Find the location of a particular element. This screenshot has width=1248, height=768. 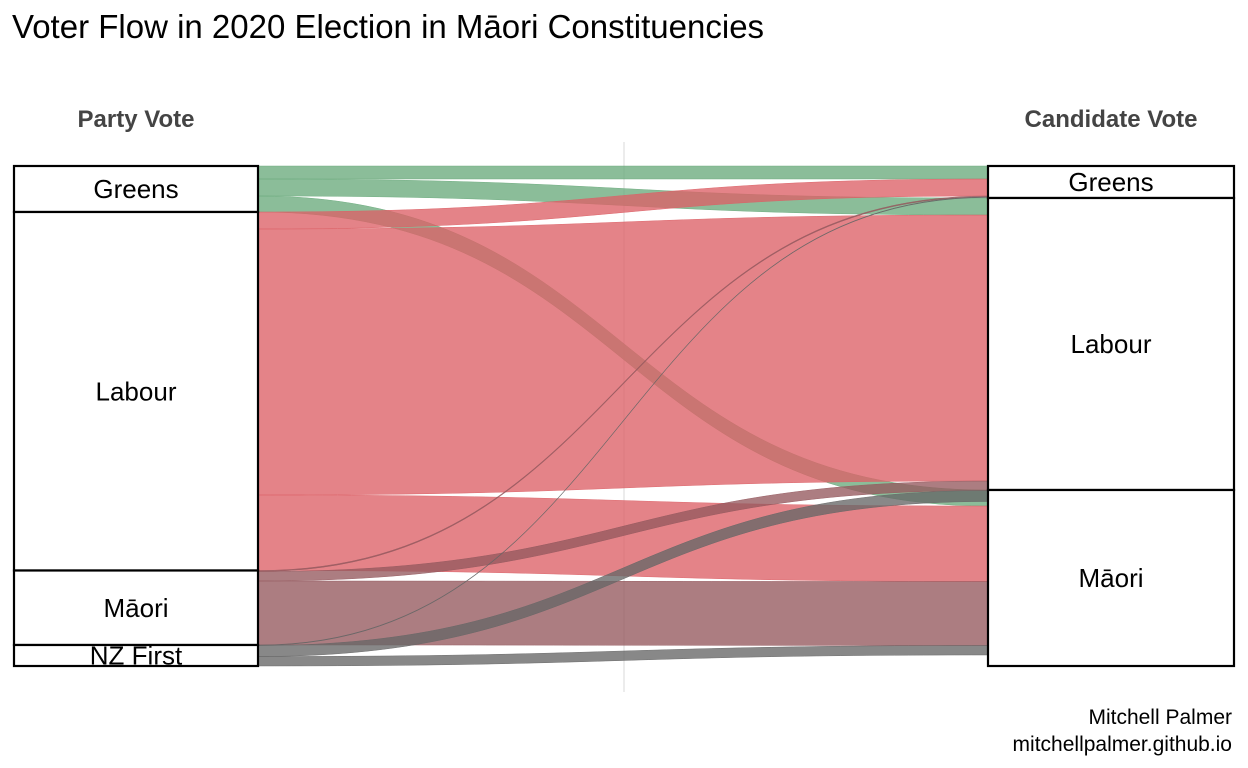

caption-author: Mitchell Palmer is located at coordinates (1160, 717).